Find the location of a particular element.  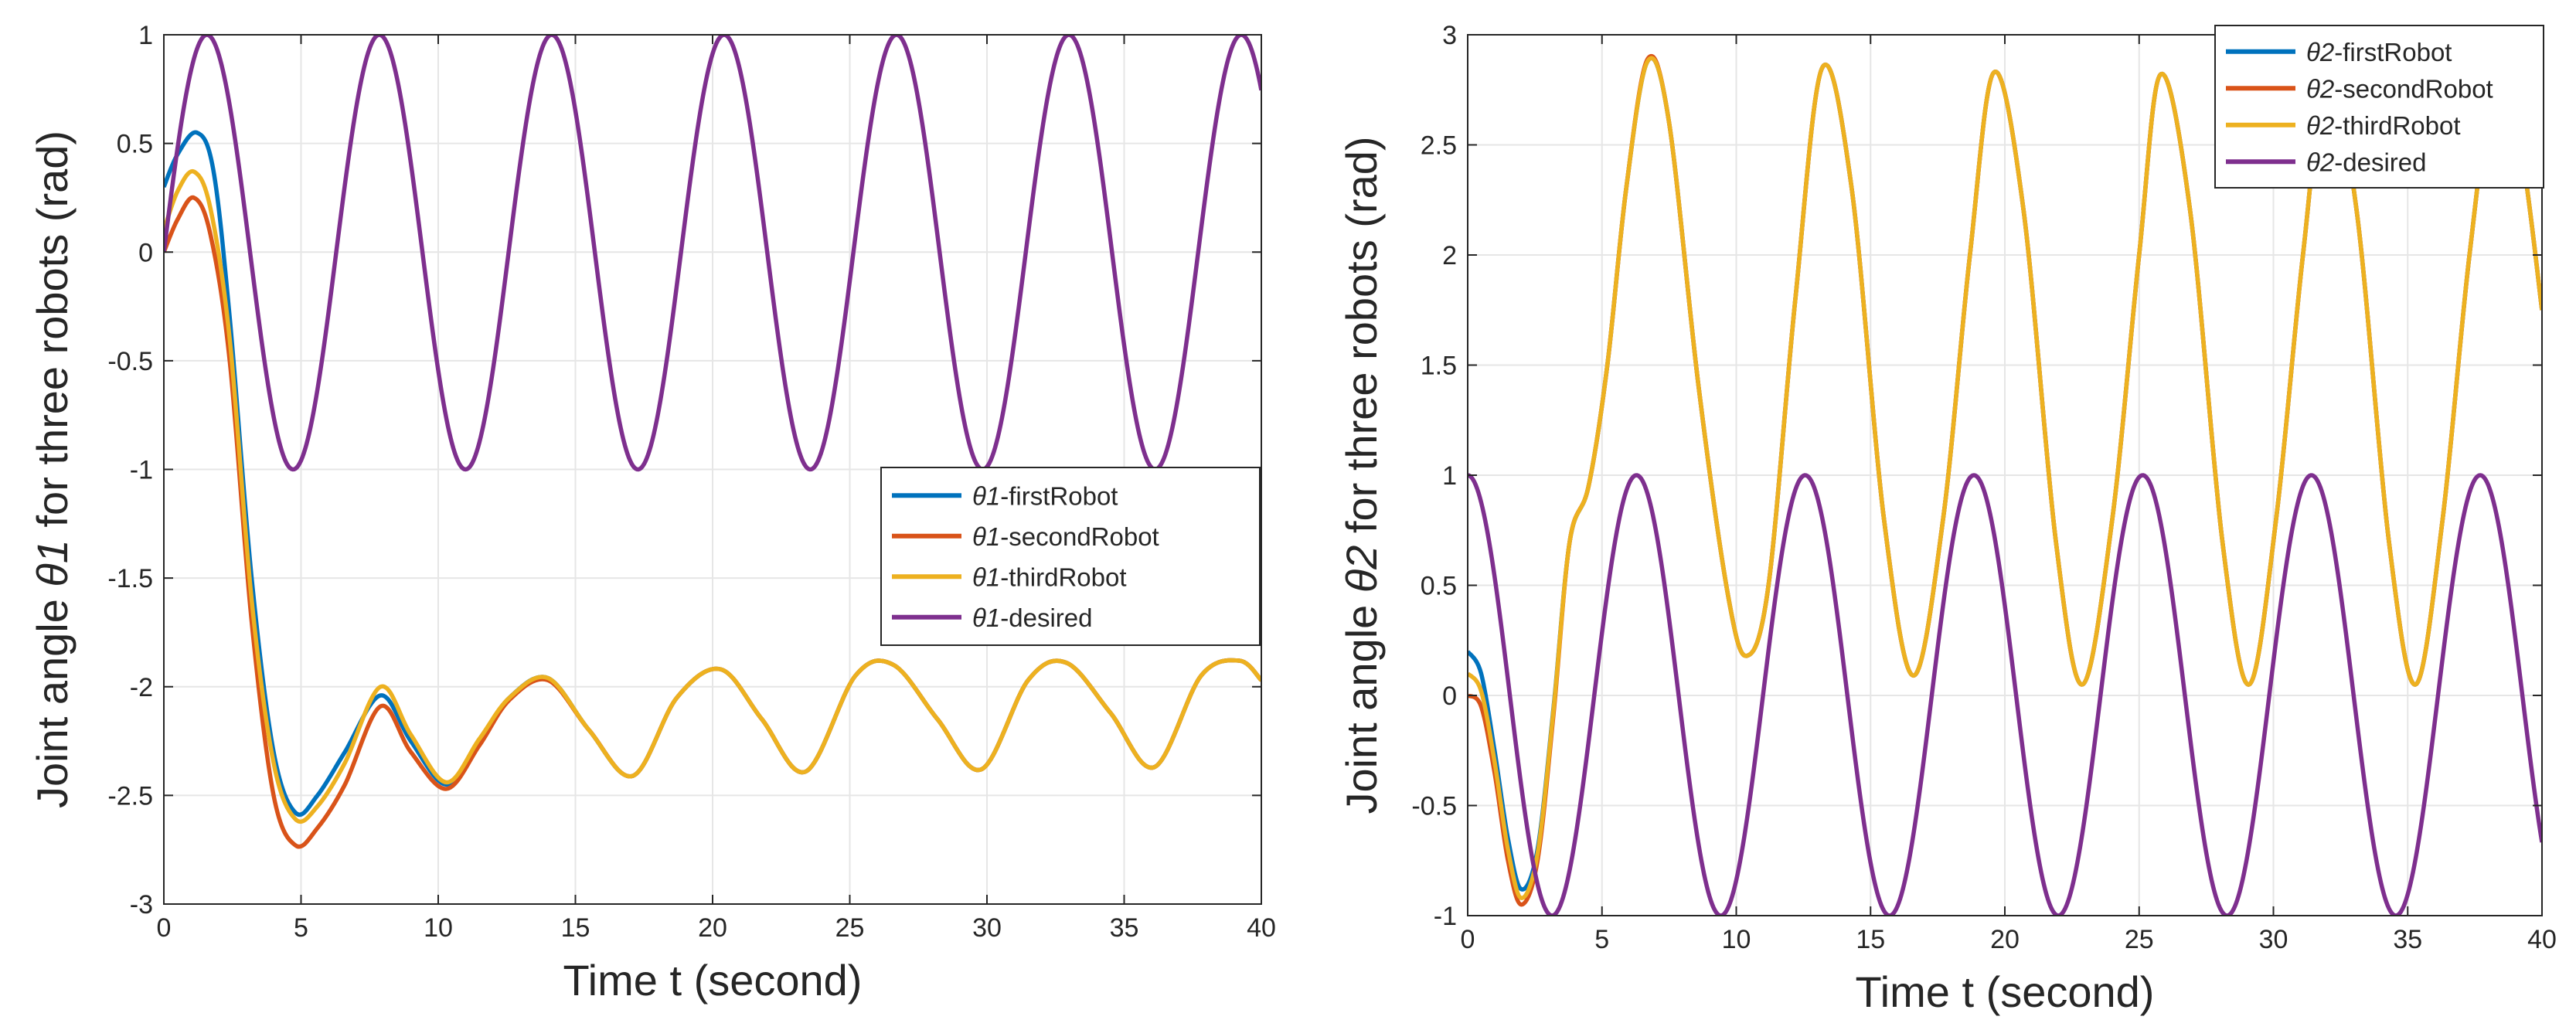

y-tick-label: 2 is located at coordinates (1449, 255).